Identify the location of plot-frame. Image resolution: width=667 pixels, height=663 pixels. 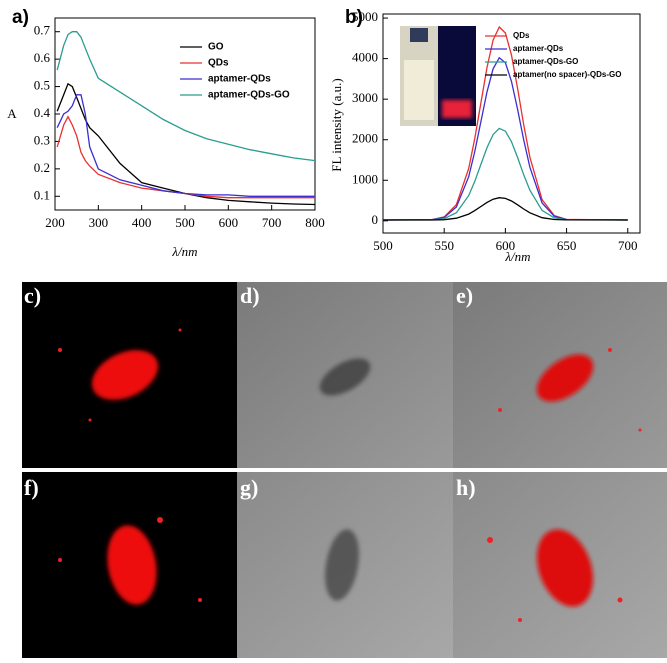
(511, 123).